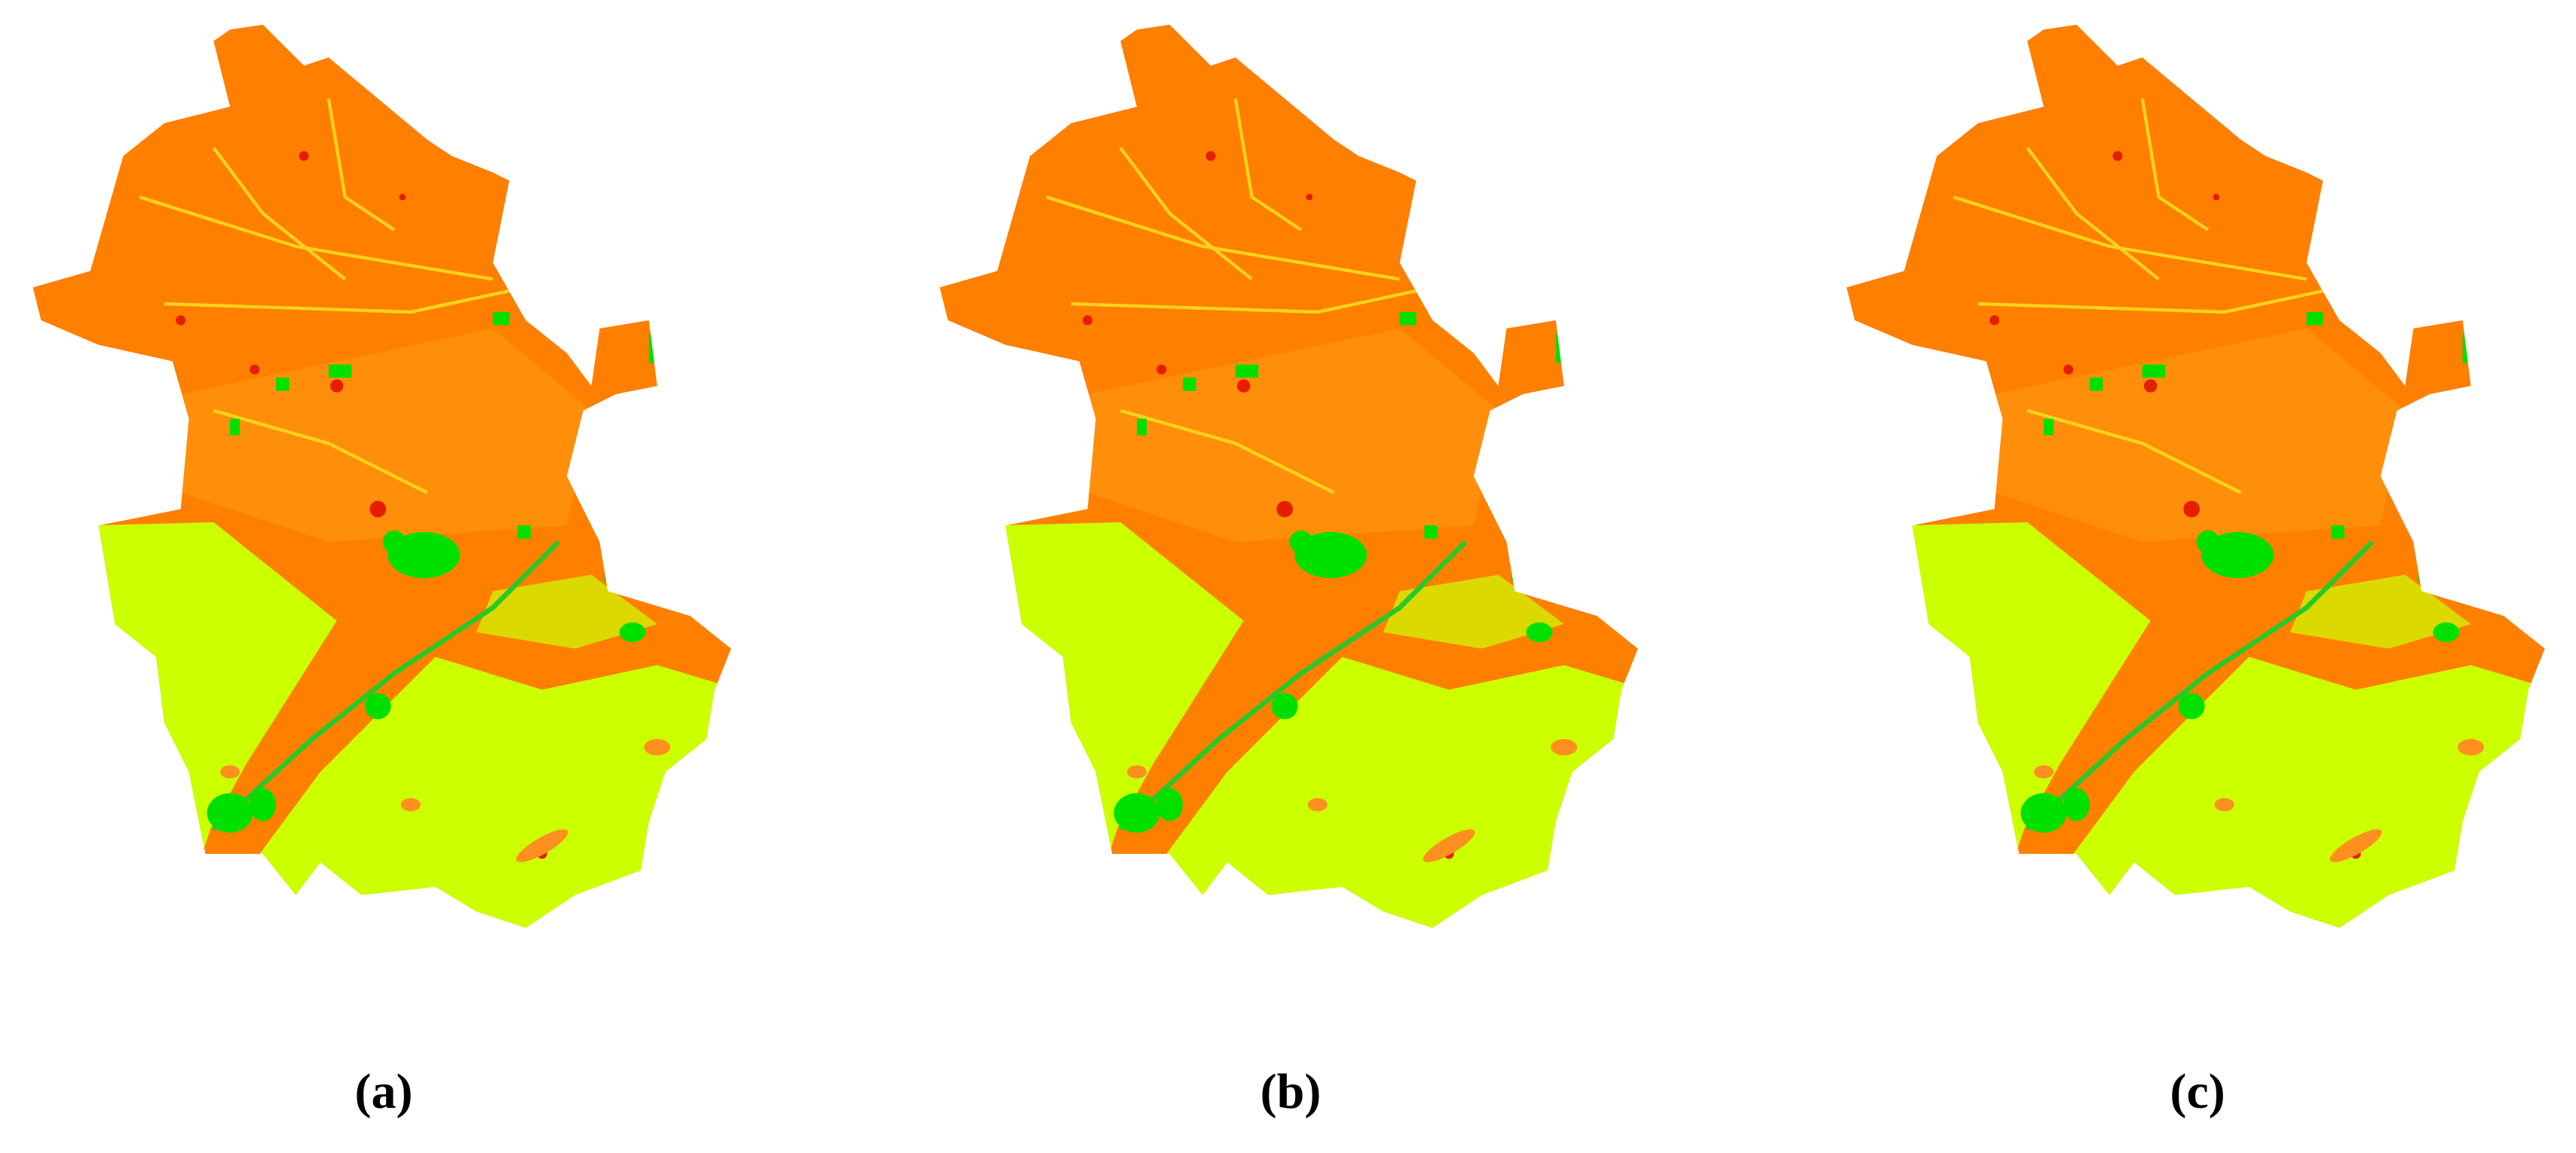 The image size is (2576, 1153). Describe the element at coordinates (384, 1091) in the screenshot. I see `panel-label: (a)` at that location.